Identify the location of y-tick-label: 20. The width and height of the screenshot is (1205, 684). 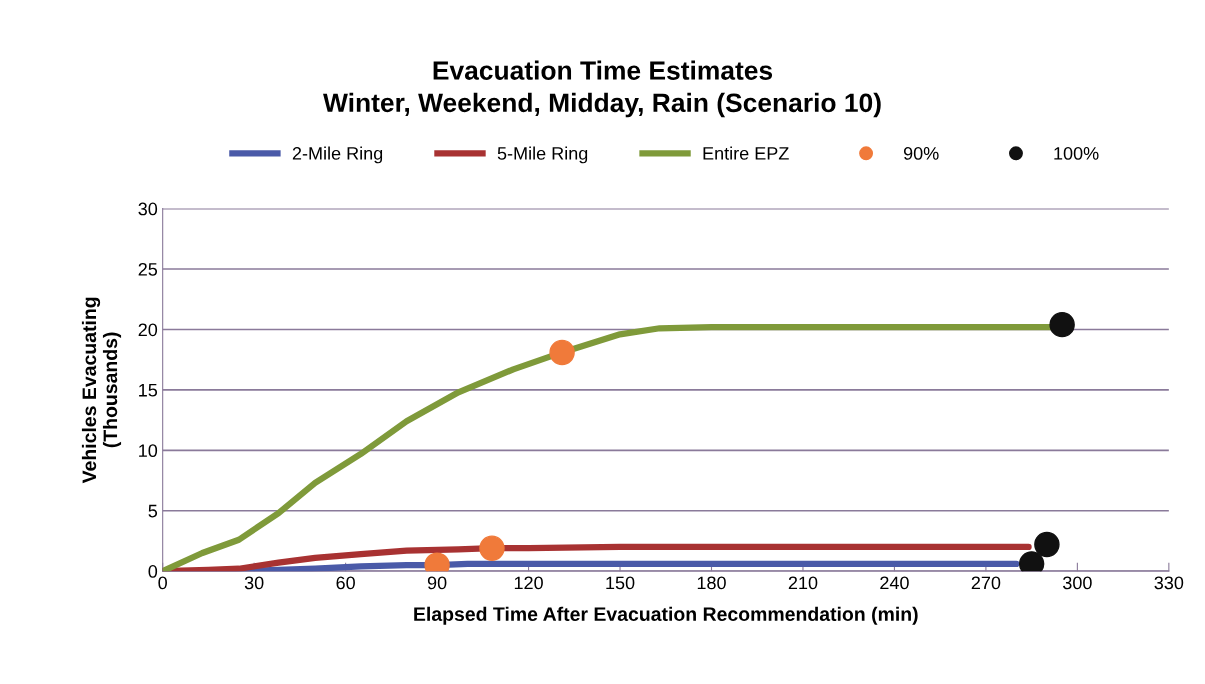
(148, 330).